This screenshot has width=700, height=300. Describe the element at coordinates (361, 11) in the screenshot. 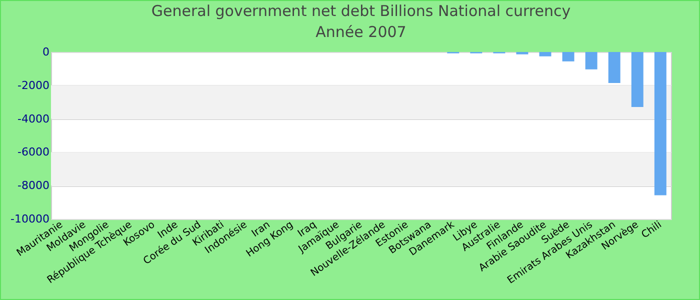

I see `chart-title: General government net debt Billions National currency` at that location.